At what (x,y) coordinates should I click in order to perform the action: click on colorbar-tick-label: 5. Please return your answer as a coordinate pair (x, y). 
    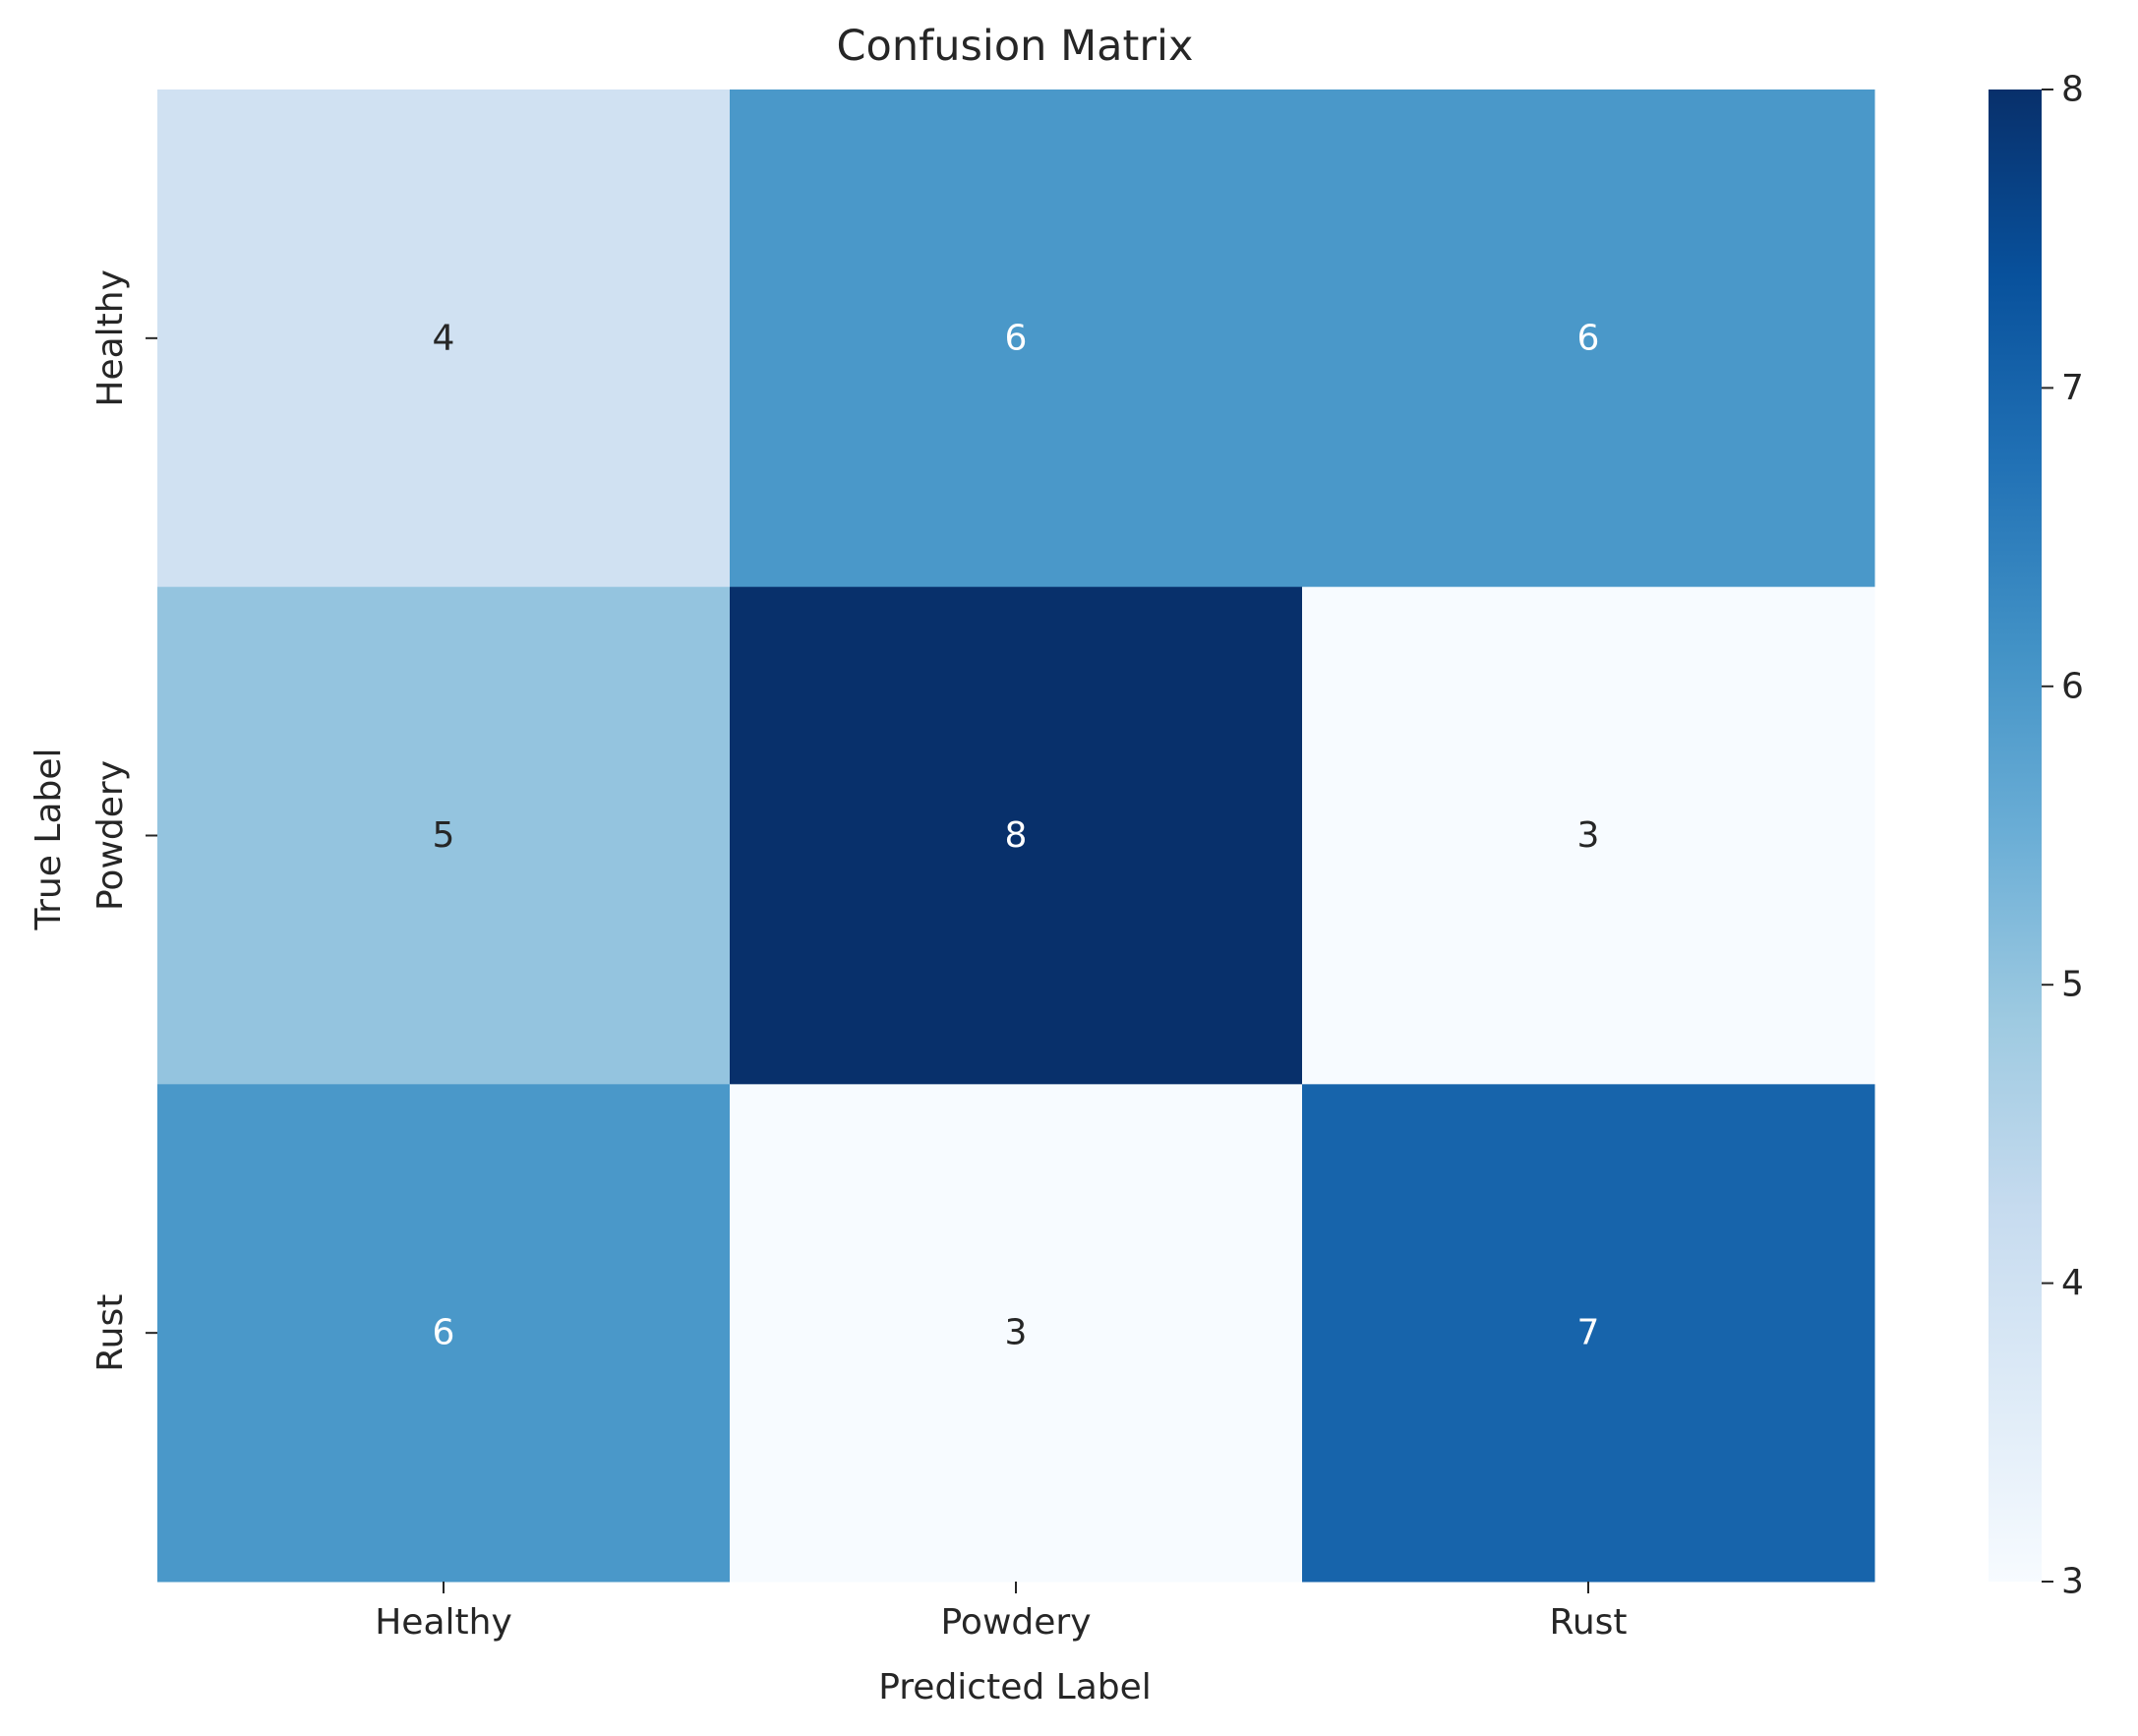
    Looking at the image, I should click on (2072, 985).